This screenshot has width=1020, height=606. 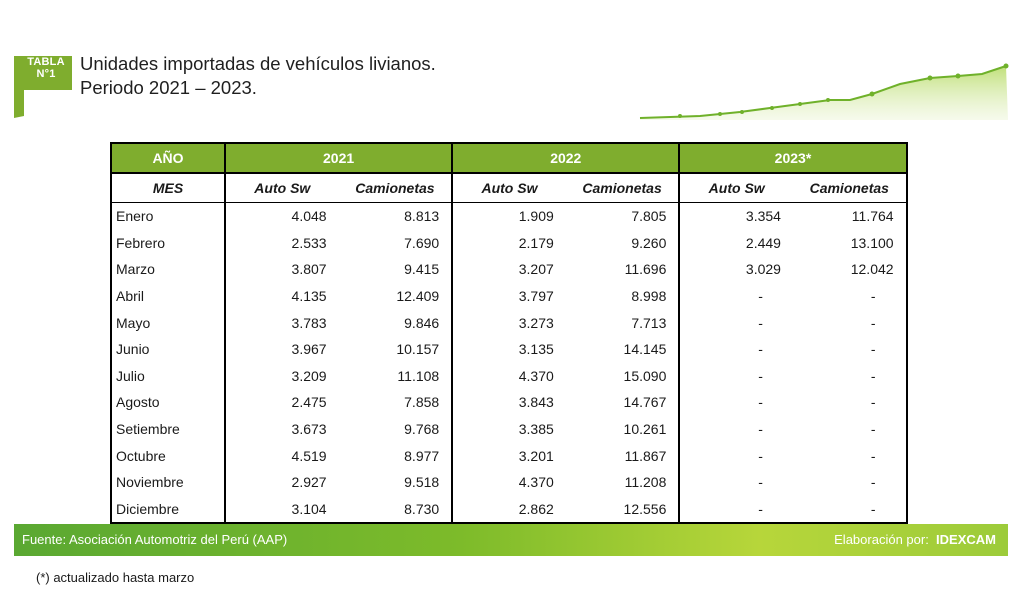 I want to click on auto-sw-cell-2021: 4.519, so click(x=309, y=455).